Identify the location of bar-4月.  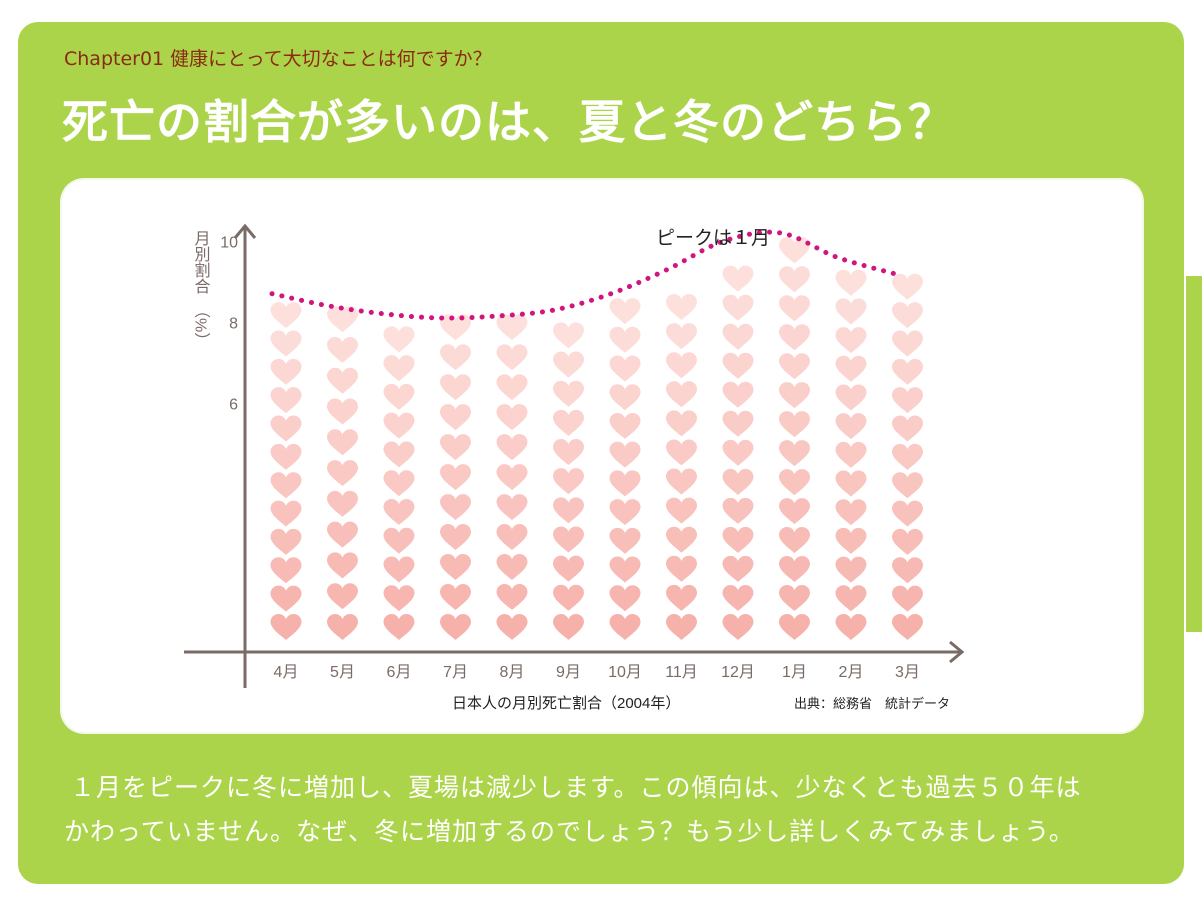
(286, 471).